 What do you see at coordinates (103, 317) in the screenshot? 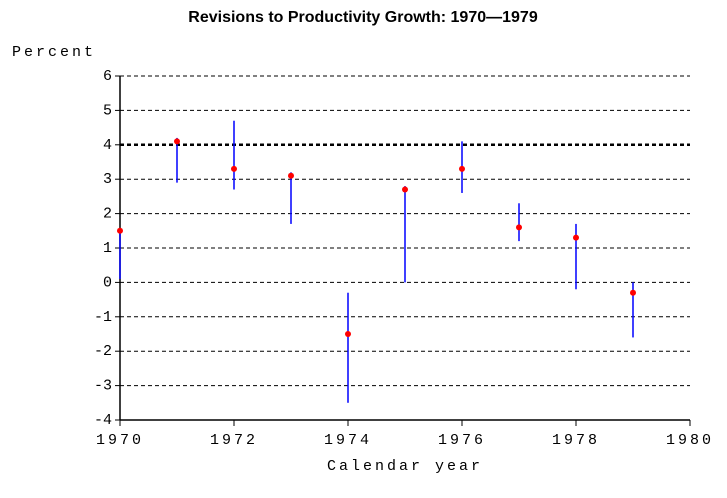
I see `y-tick-label: -1` at bounding box center [103, 317].